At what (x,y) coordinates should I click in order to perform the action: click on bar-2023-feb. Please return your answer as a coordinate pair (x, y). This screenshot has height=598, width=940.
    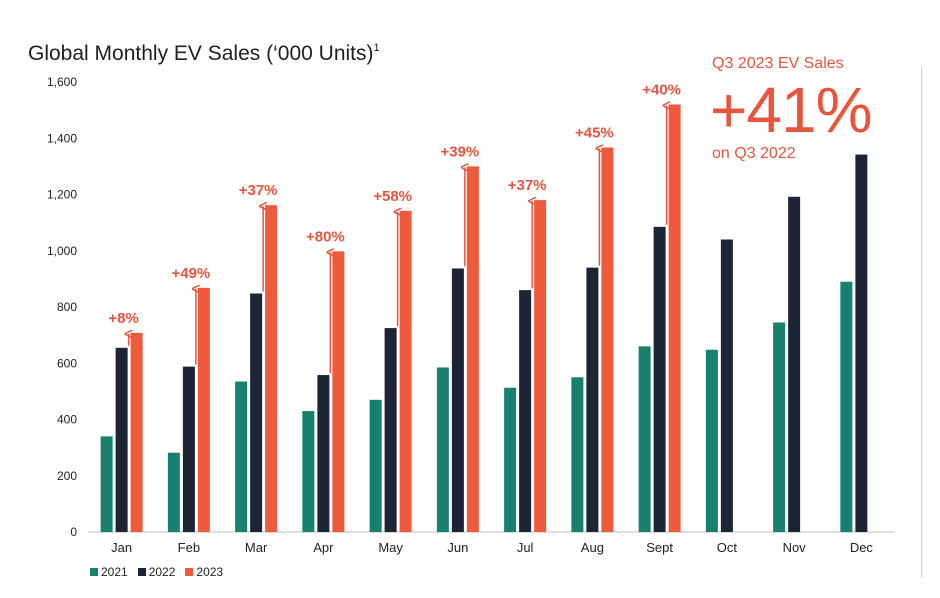
    Looking at the image, I should click on (203, 409).